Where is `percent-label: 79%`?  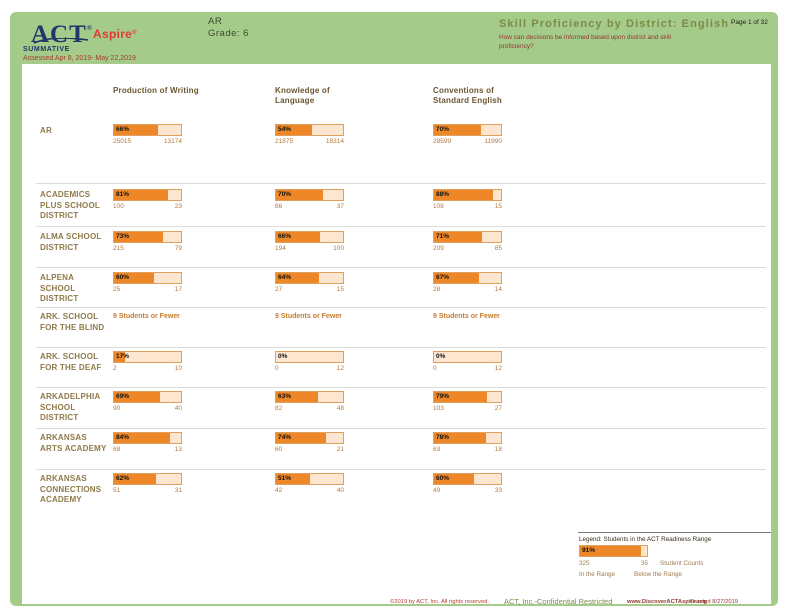
percent-label: 79% is located at coordinates (443, 396).